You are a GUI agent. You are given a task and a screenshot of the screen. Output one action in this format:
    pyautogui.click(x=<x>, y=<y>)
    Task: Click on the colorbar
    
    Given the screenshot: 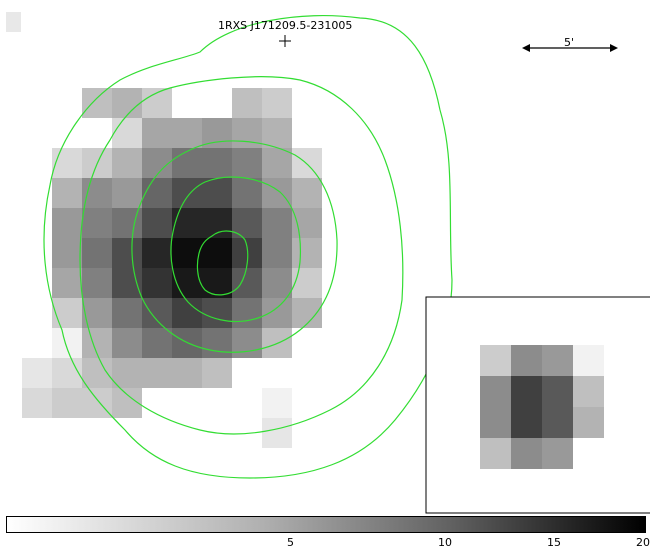 What is the action you would take?
    pyautogui.click(x=326, y=524)
    